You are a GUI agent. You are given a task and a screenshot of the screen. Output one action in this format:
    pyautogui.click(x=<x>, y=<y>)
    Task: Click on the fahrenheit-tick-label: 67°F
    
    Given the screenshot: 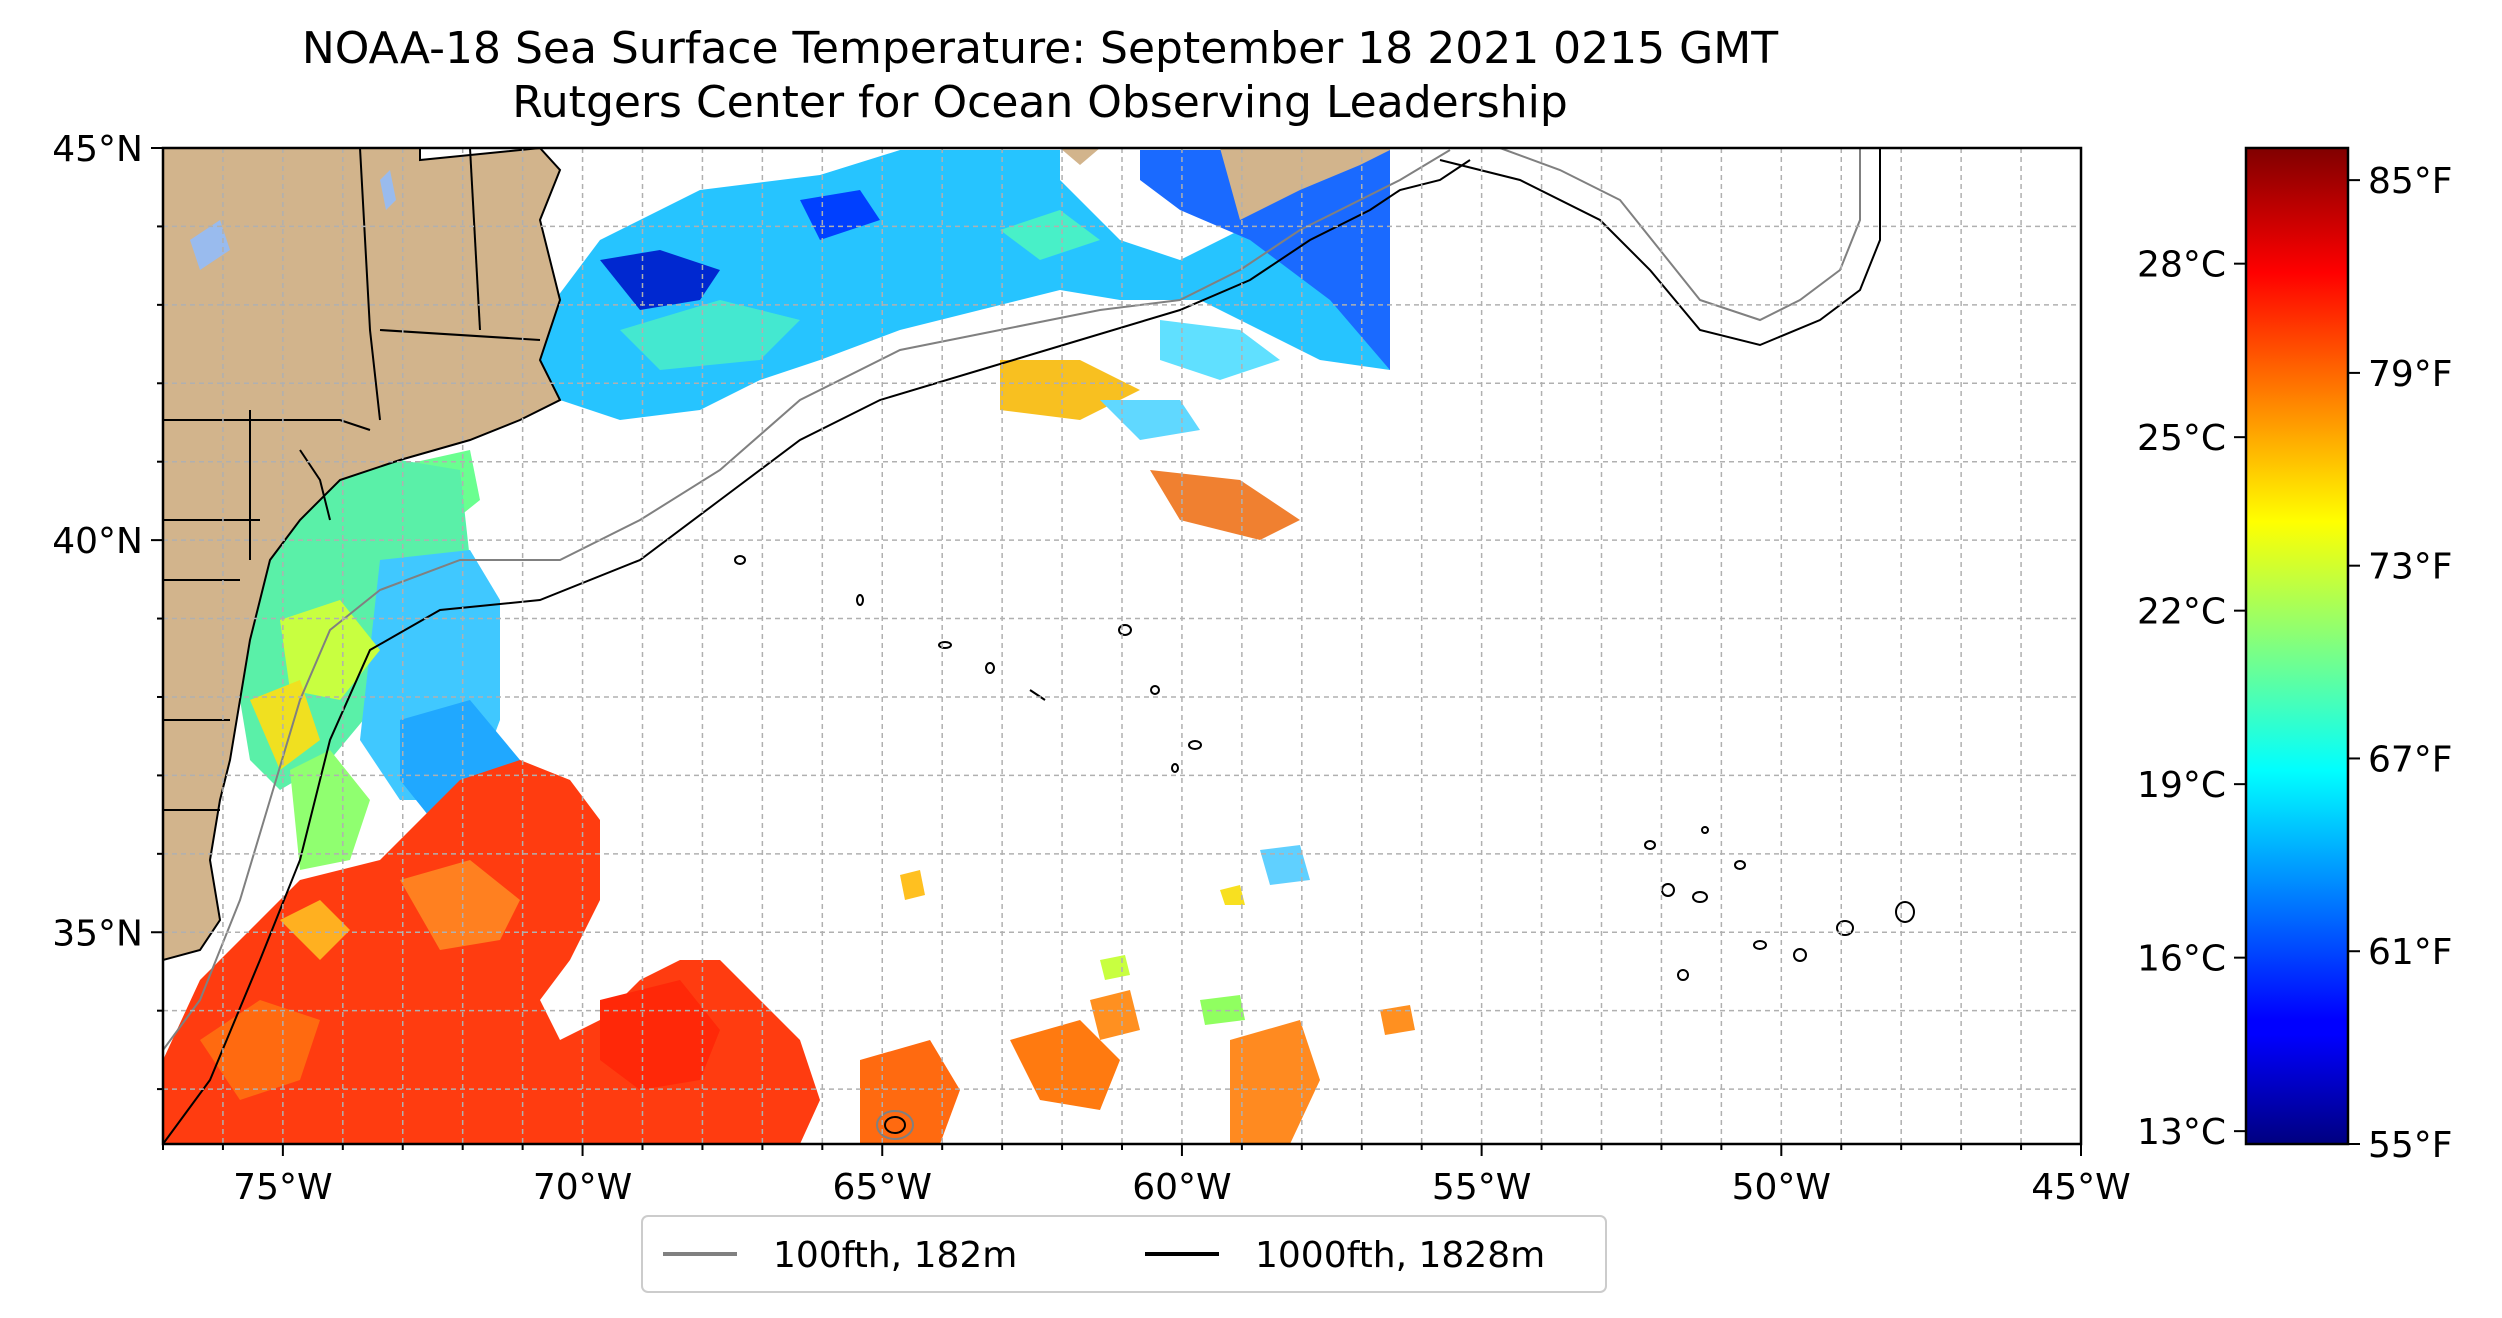 What is the action you would take?
    pyautogui.click(x=2410, y=759)
    